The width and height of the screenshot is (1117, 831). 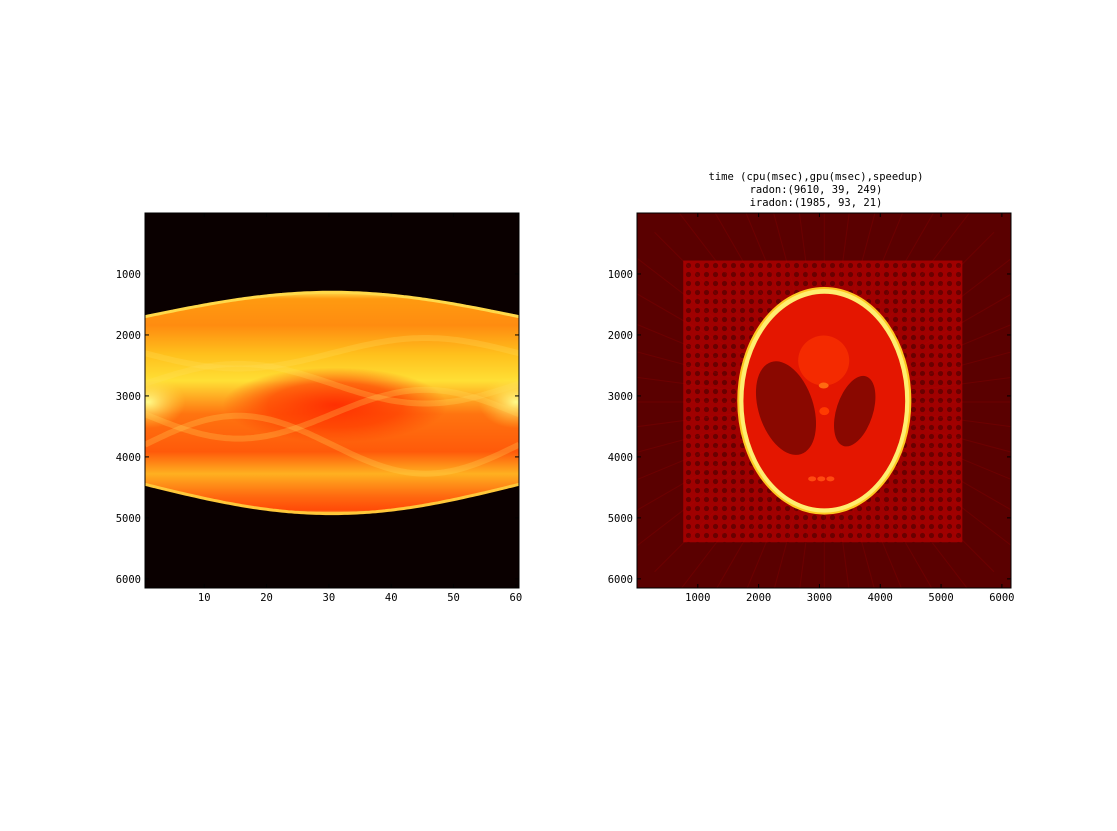 What do you see at coordinates (786, 408) in the screenshot?
I see `left-ventricle` at bounding box center [786, 408].